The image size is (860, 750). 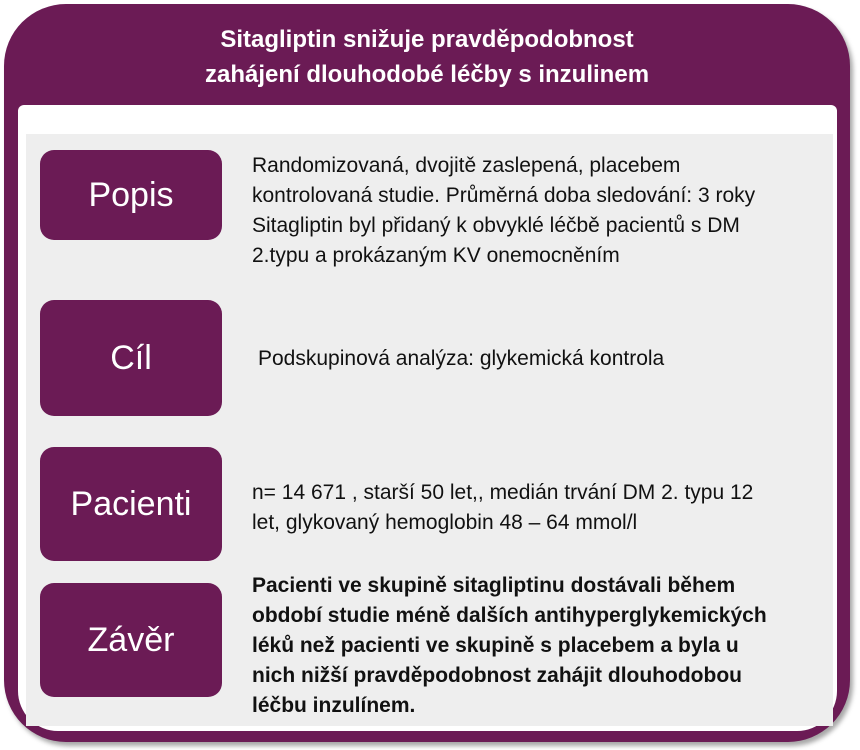 What do you see at coordinates (131, 504) in the screenshot?
I see `label-pacienti: Pacienti` at bounding box center [131, 504].